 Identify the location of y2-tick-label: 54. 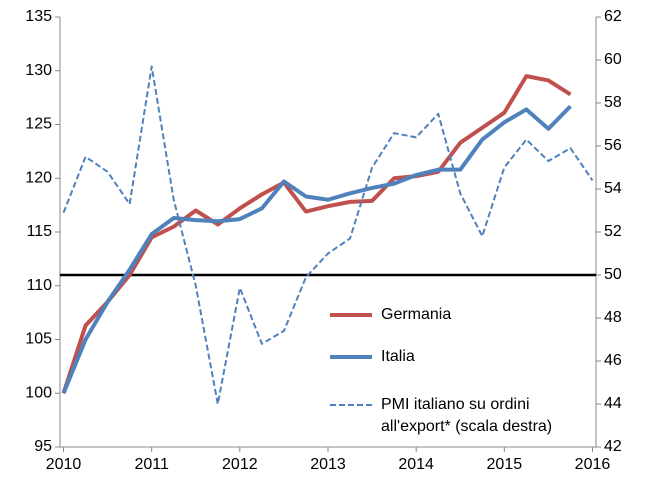
(613, 188).